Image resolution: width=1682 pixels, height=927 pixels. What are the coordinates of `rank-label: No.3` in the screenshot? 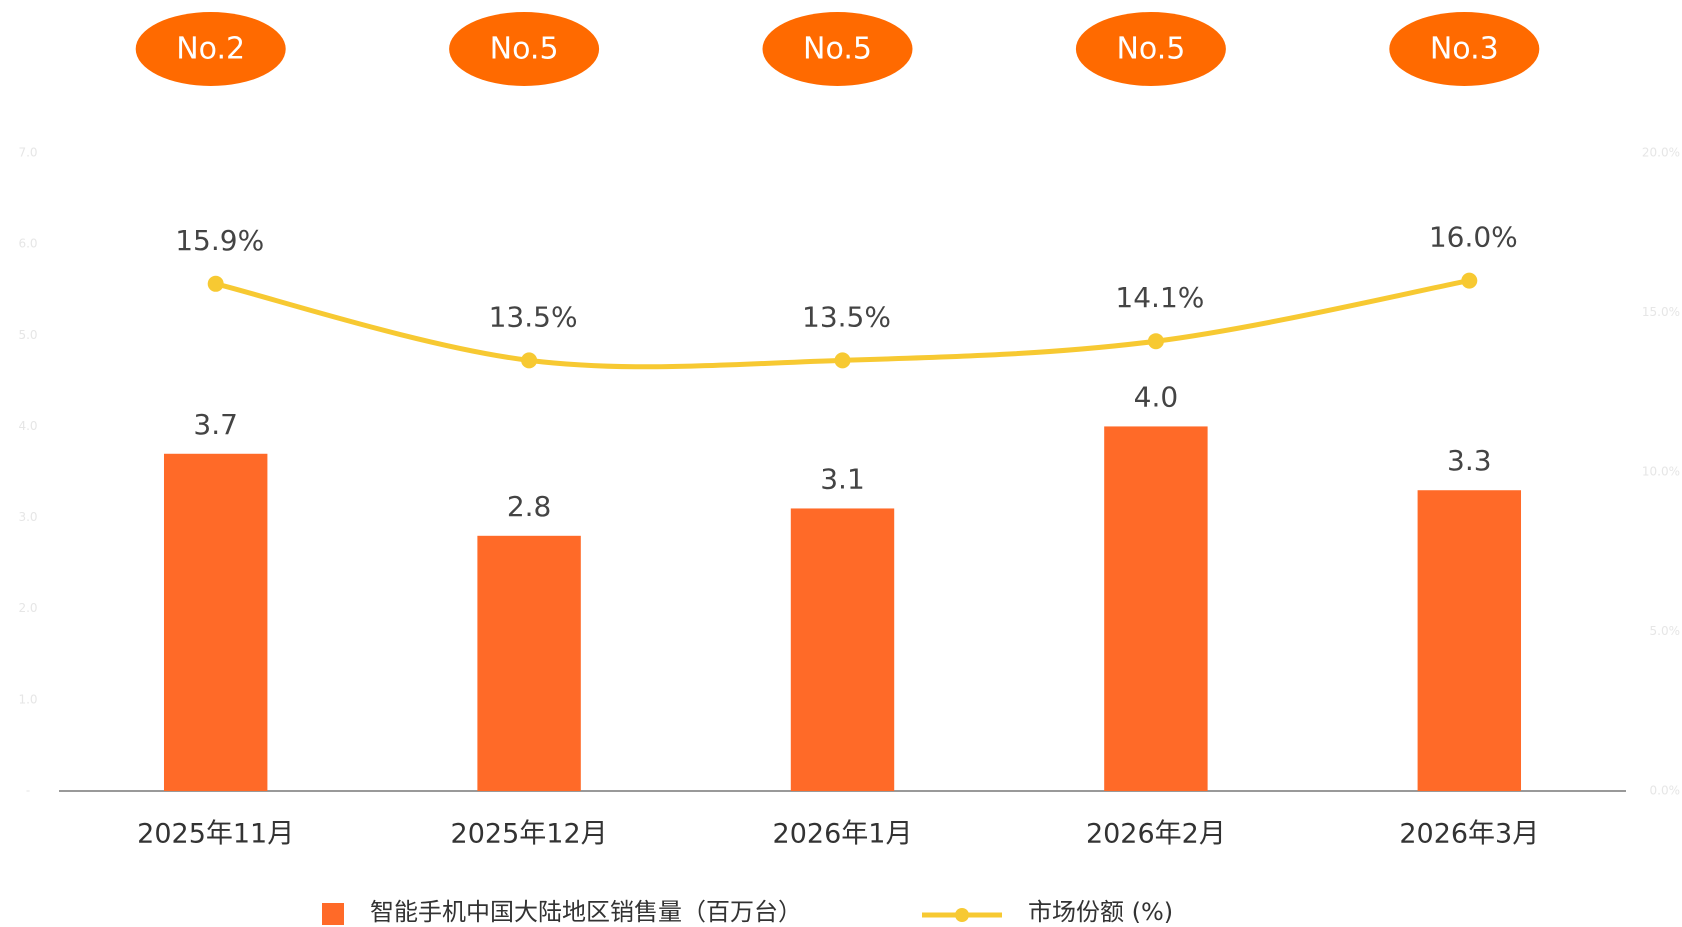 It's located at (1464, 49).